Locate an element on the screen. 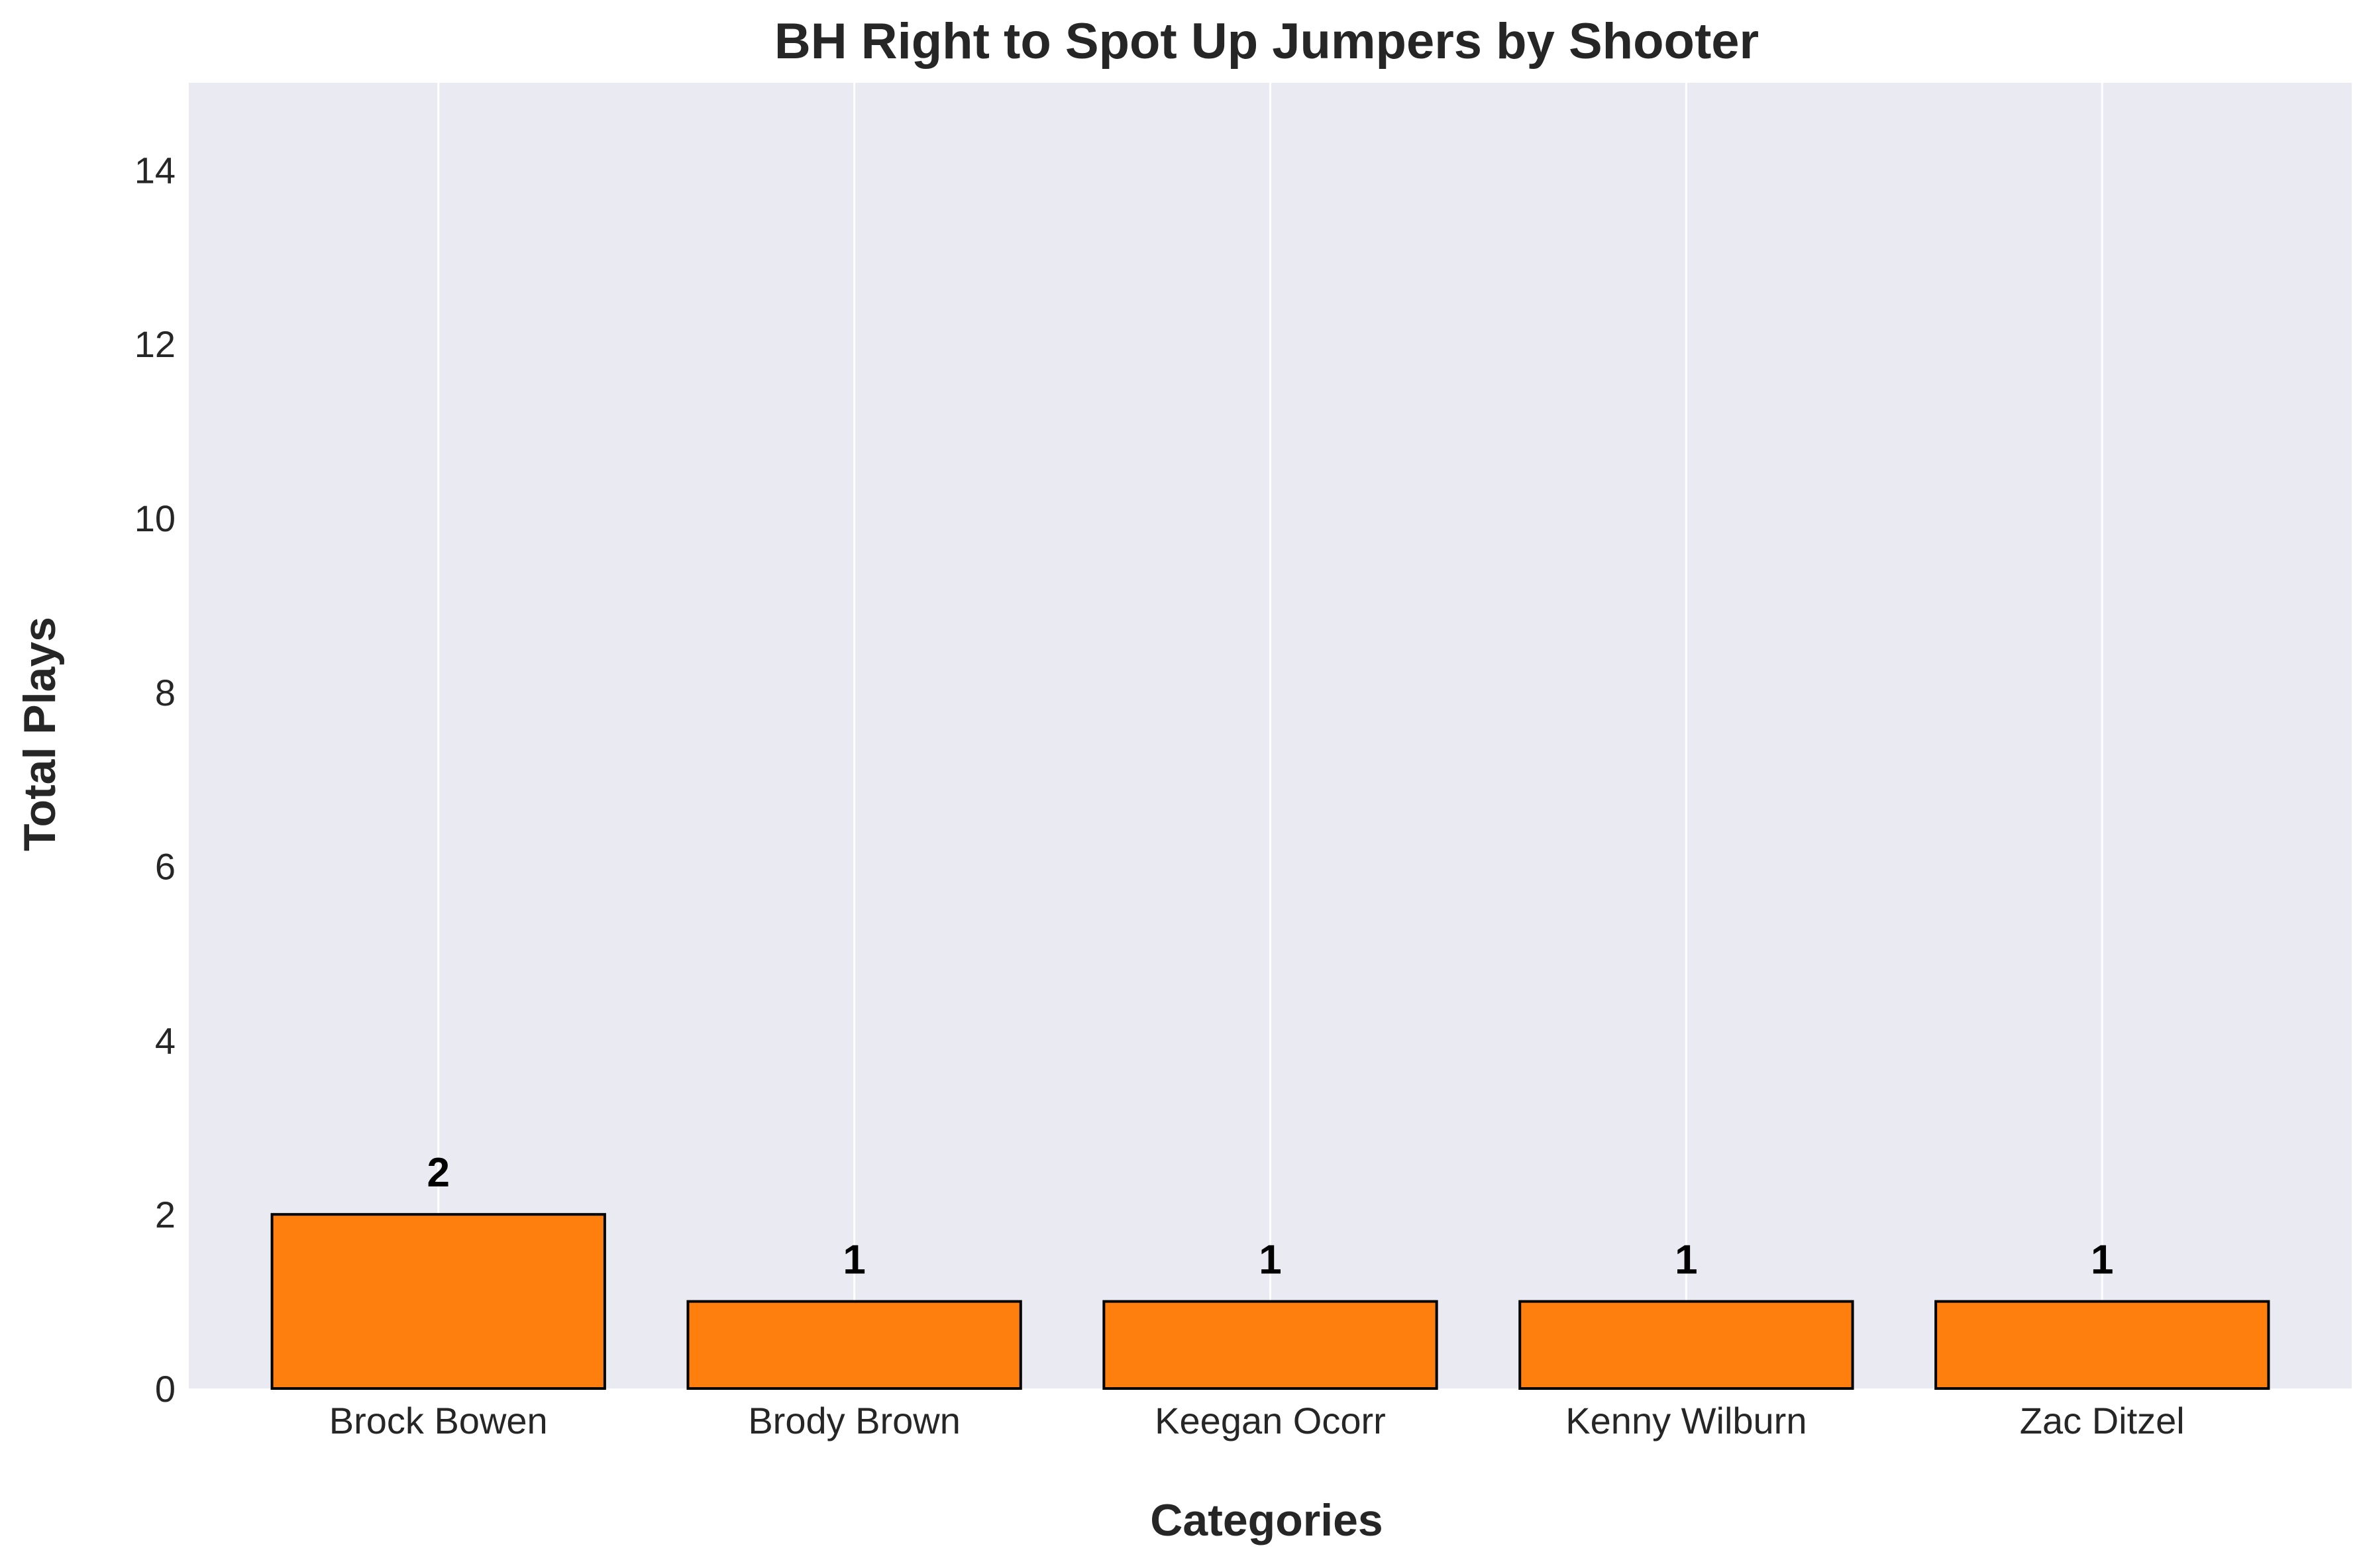 This screenshot has height=1568, width=2363. y-tick-label: 8 is located at coordinates (165, 692).